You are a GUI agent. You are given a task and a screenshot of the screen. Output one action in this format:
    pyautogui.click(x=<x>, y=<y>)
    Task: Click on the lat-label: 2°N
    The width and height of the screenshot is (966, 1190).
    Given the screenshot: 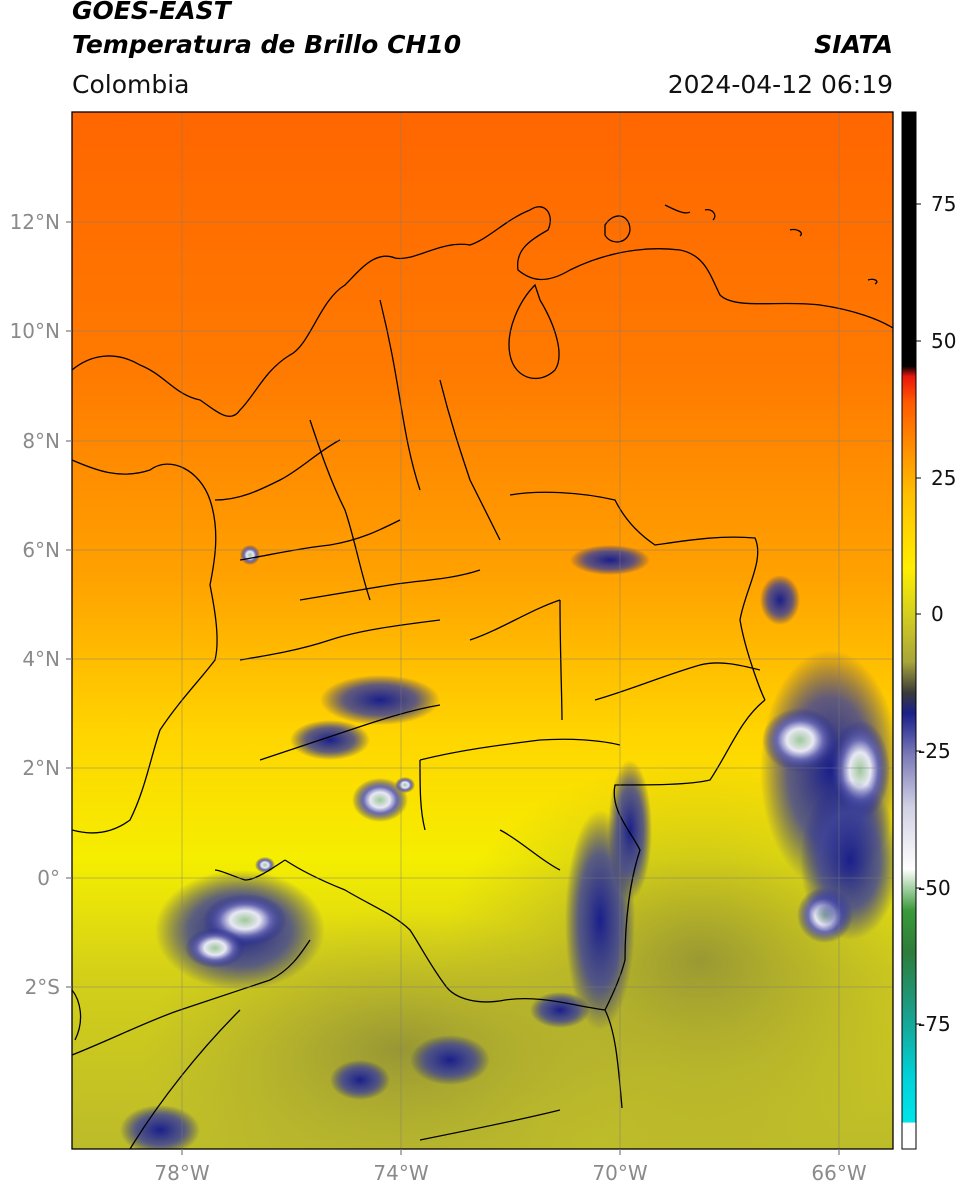 What is the action you would take?
    pyautogui.click(x=41, y=768)
    